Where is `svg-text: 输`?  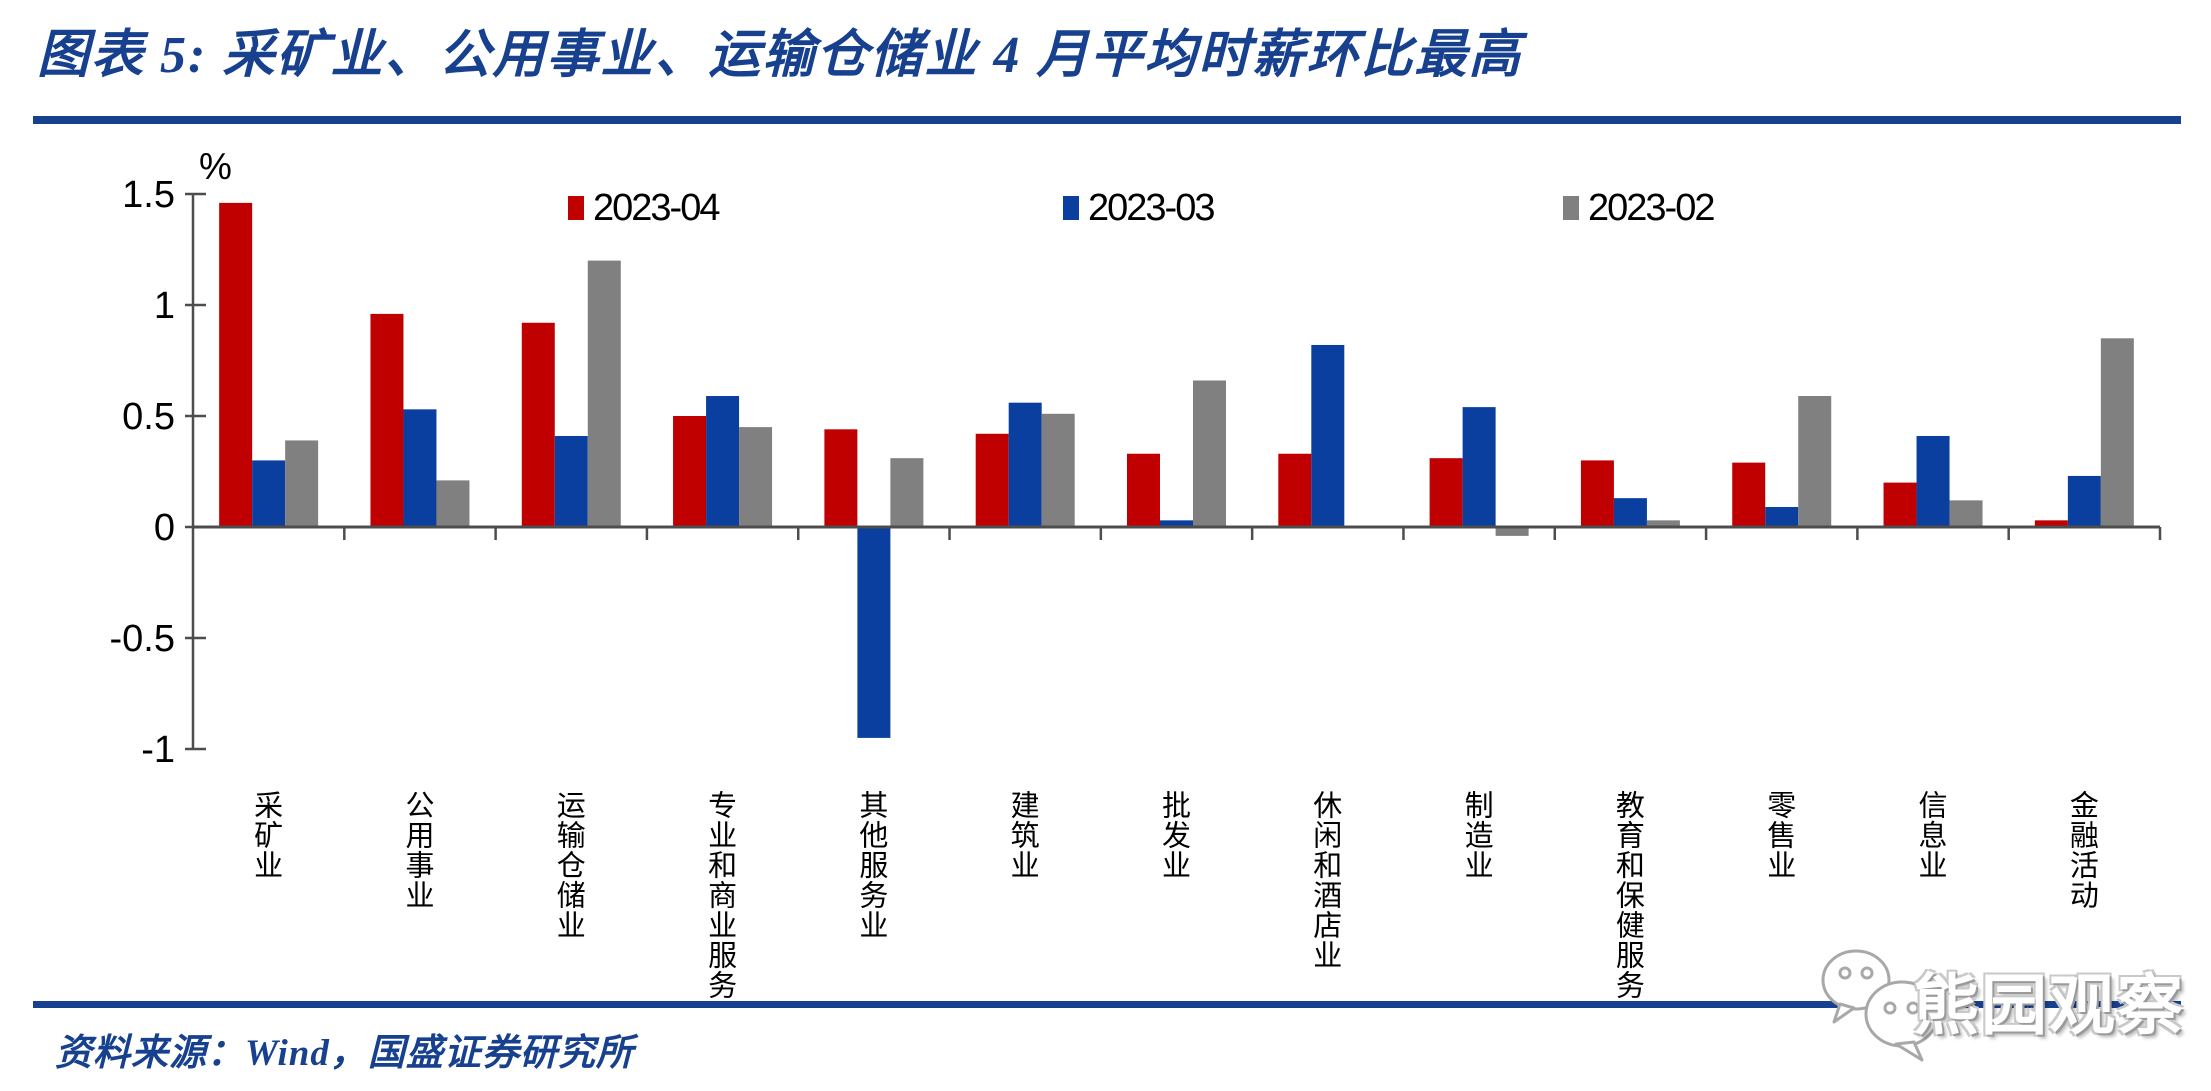
svg-text: 输 is located at coordinates (571, 836).